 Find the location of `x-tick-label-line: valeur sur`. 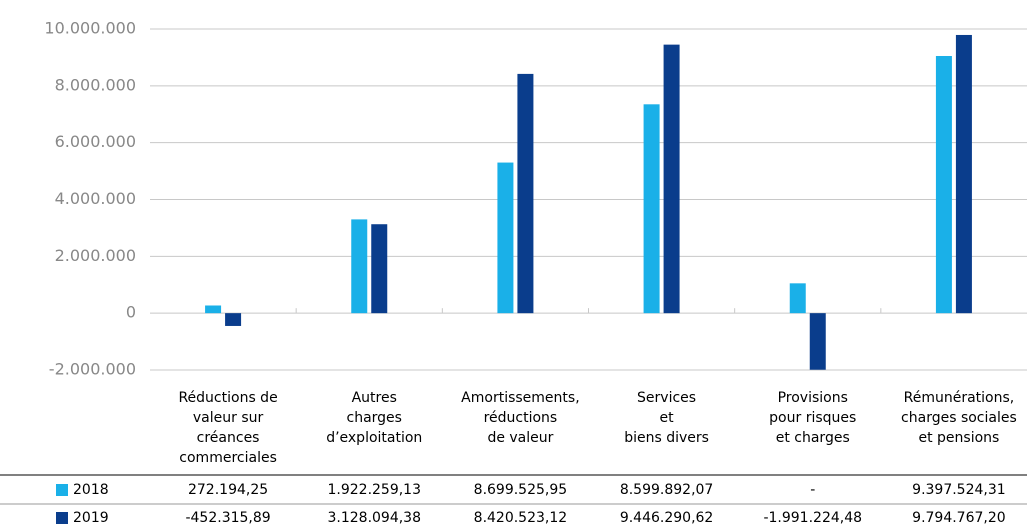

x-tick-label-line: valeur sur is located at coordinates (228, 418).